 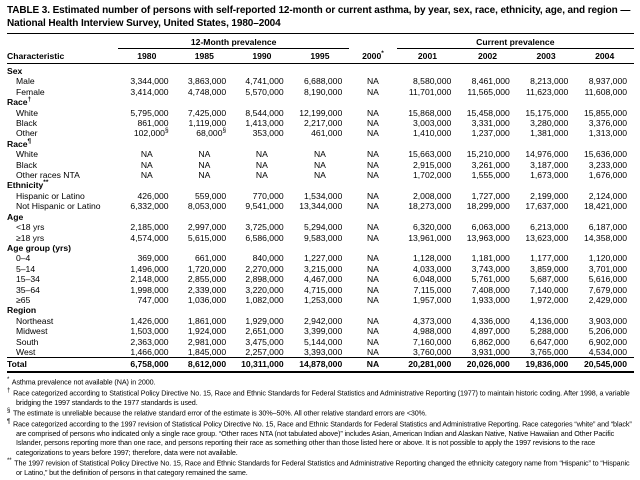 I want to click on table-cell: 3,760,000, so click(x=432, y=351).